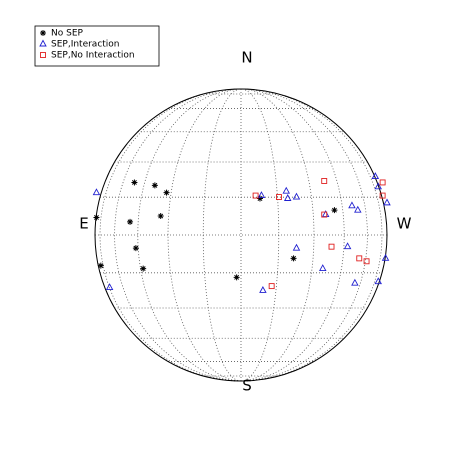 Image resolution: width=457 pixels, height=461 pixels. What do you see at coordinates (93, 56) in the screenshot?
I see `legend-label: SEP,No Interaction` at bounding box center [93, 56].